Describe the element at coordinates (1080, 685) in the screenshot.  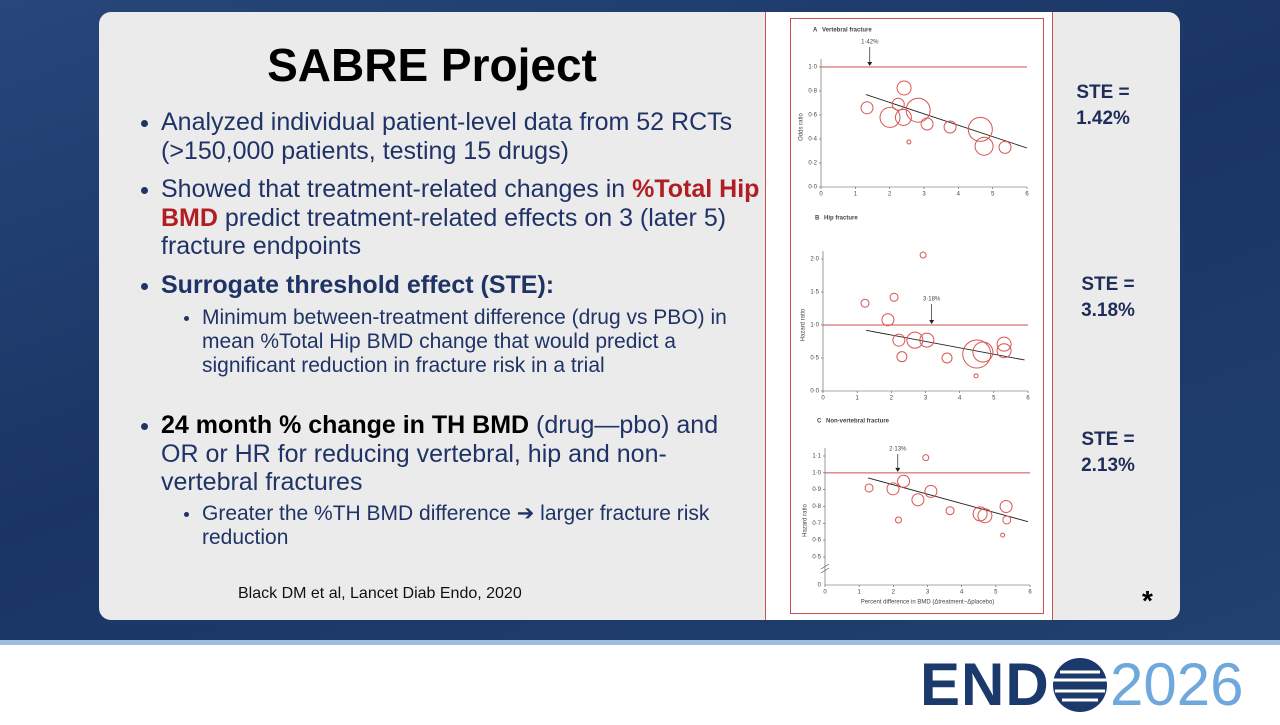
I see `globe` at that location.